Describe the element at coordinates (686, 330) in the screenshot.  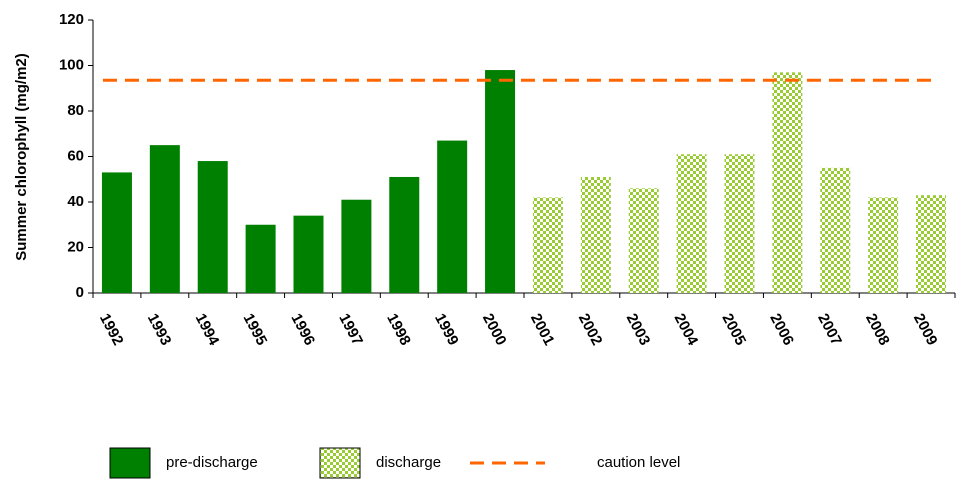
I see `x-tick-label: 2004` at that location.